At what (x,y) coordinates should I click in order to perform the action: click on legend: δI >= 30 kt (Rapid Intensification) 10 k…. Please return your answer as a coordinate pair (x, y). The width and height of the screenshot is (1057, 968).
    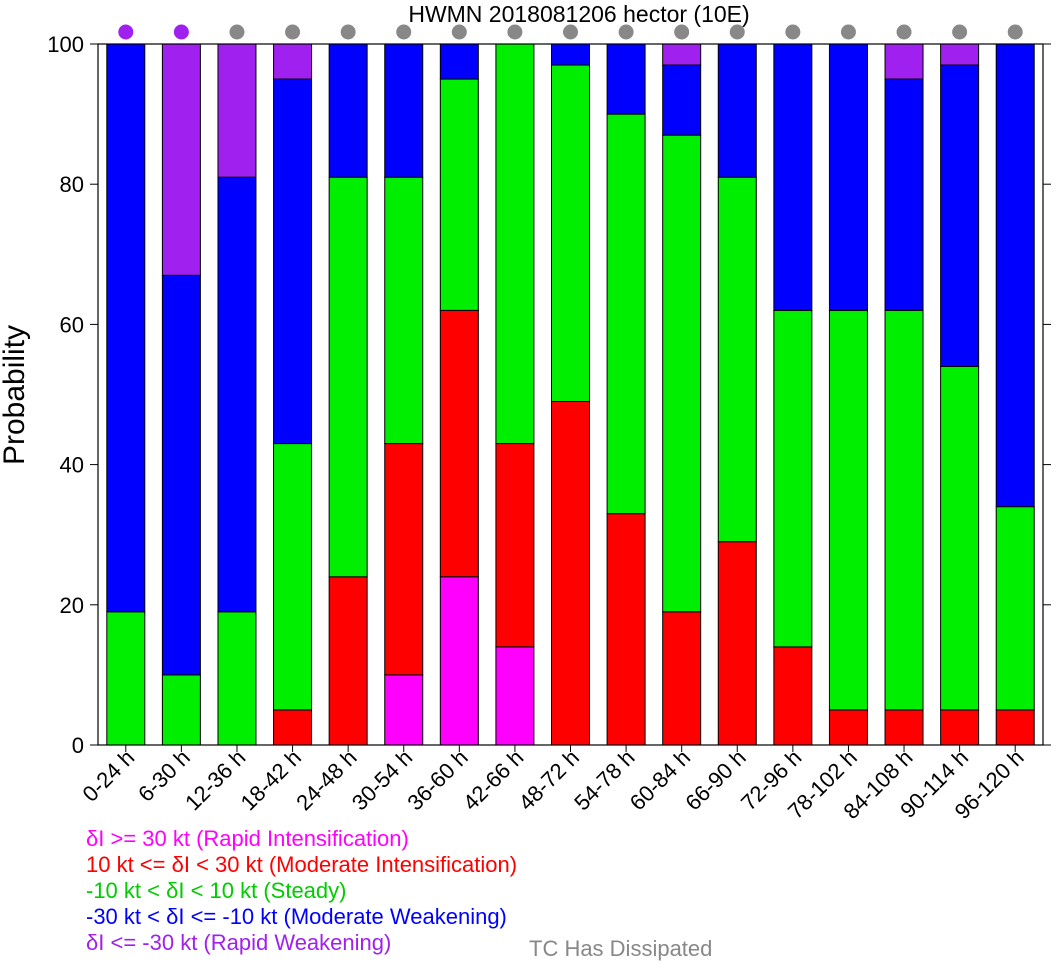
    Looking at the image, I should click on (301, 891).